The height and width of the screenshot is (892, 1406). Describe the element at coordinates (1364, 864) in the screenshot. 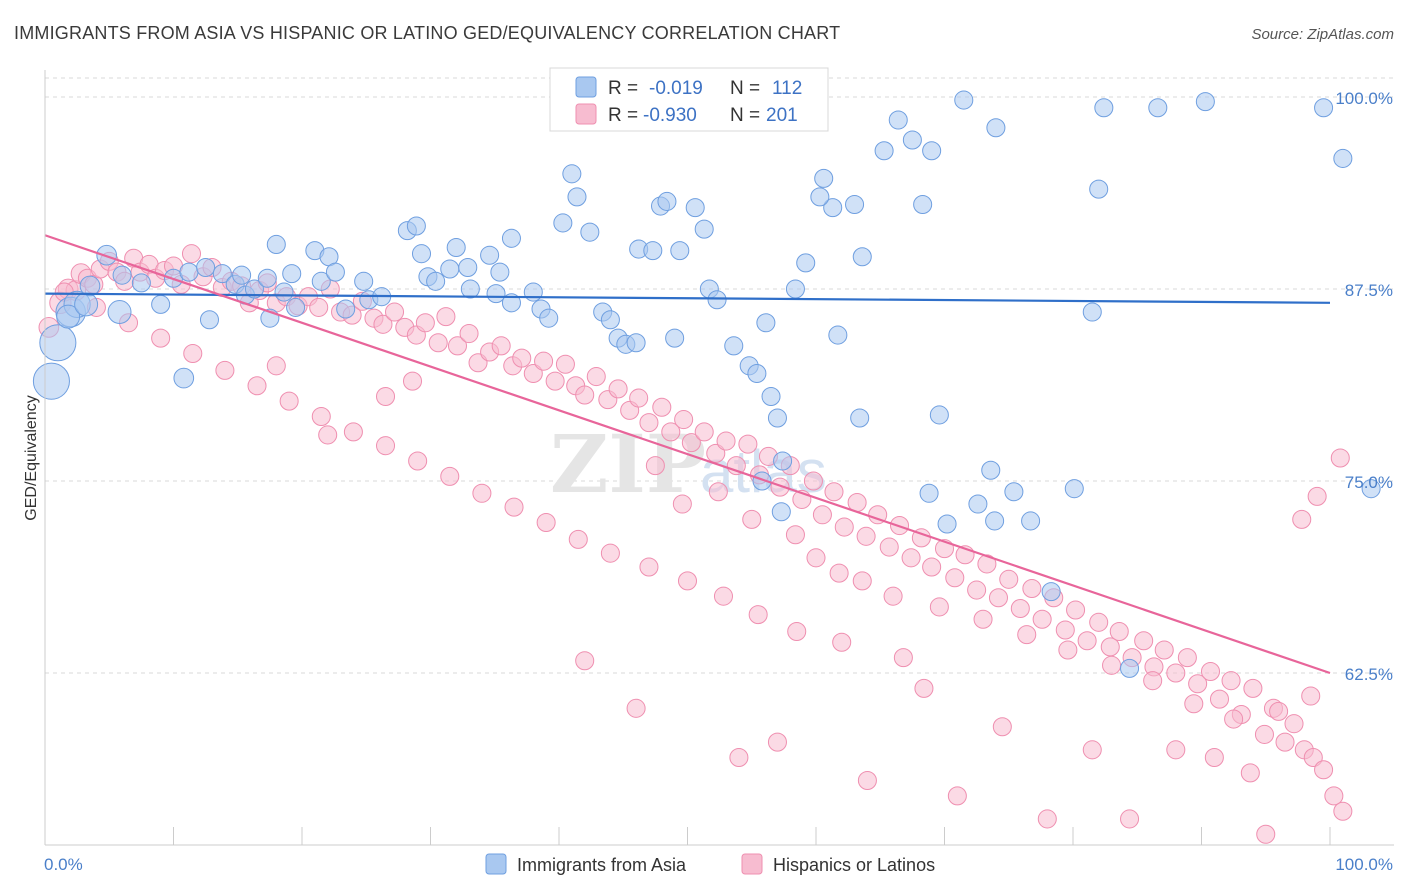

I see `x-tick-label-max: 100.0%` at that location.